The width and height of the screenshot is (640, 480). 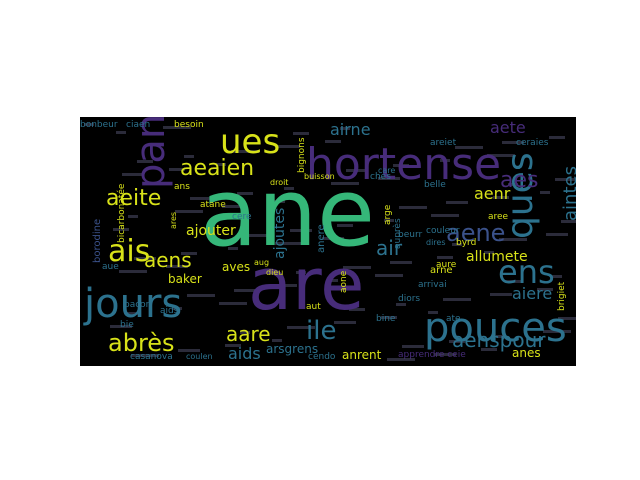 What do you see at coordinates (322, 357) in the screenshot?
I see `cloud-word: cendo` at bounding box center [322, 357].